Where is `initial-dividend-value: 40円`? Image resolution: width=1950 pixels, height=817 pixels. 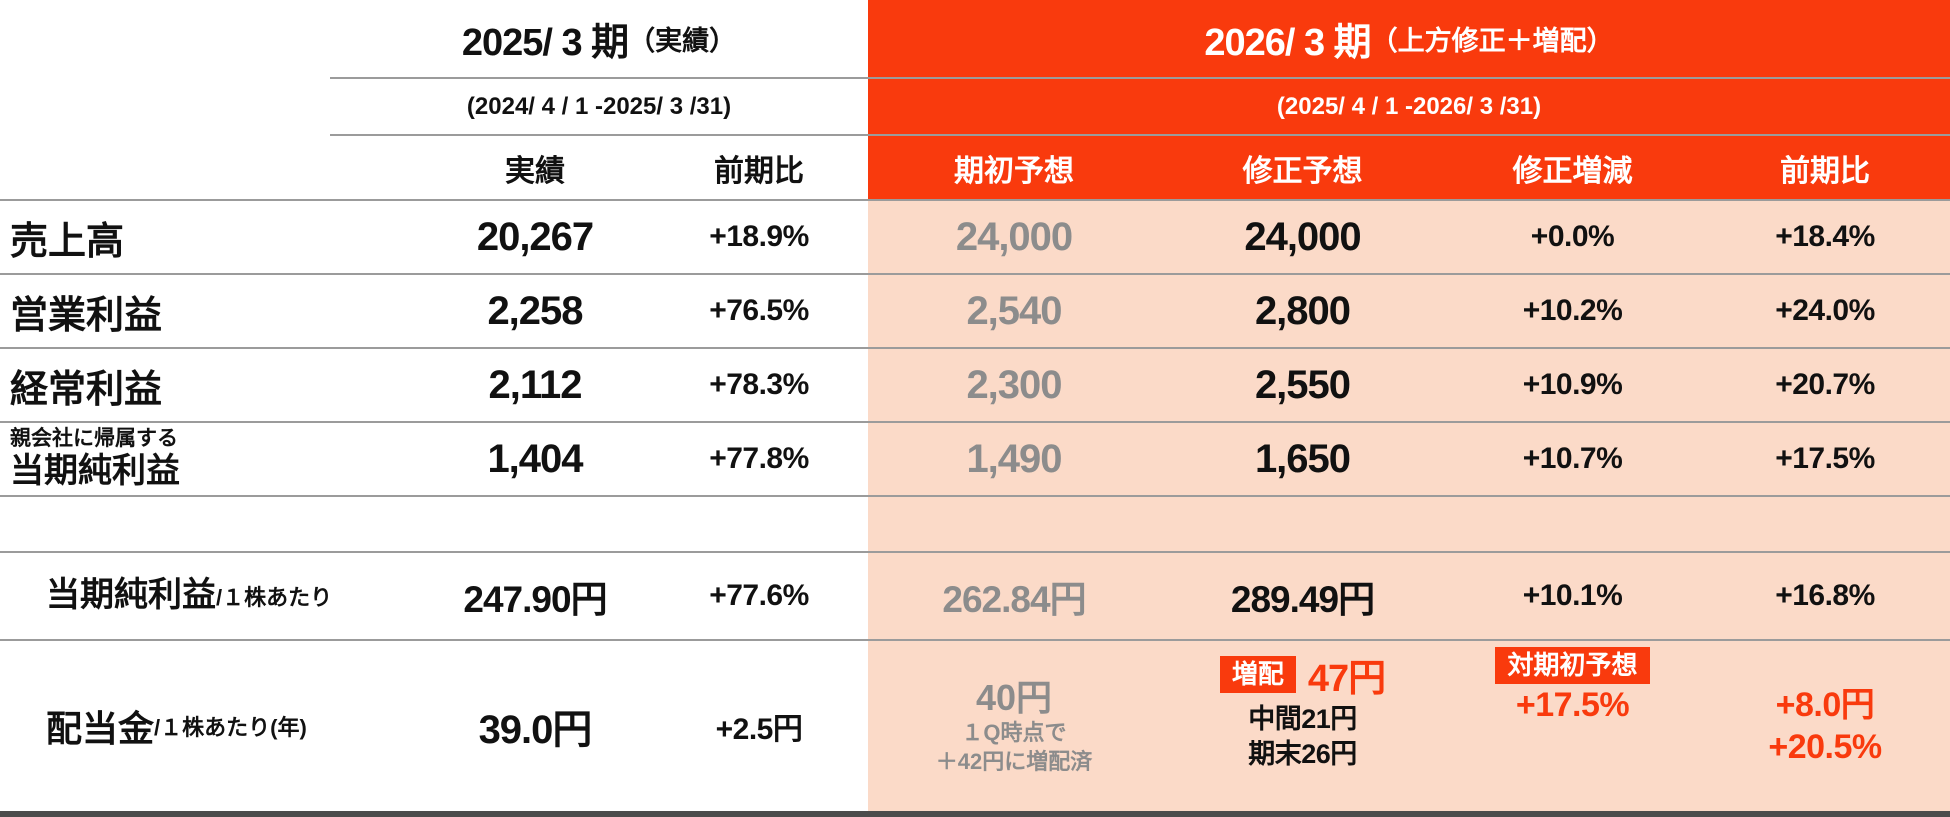 initial-dividend-value: 40円 is located at coordinates (1014, 697).